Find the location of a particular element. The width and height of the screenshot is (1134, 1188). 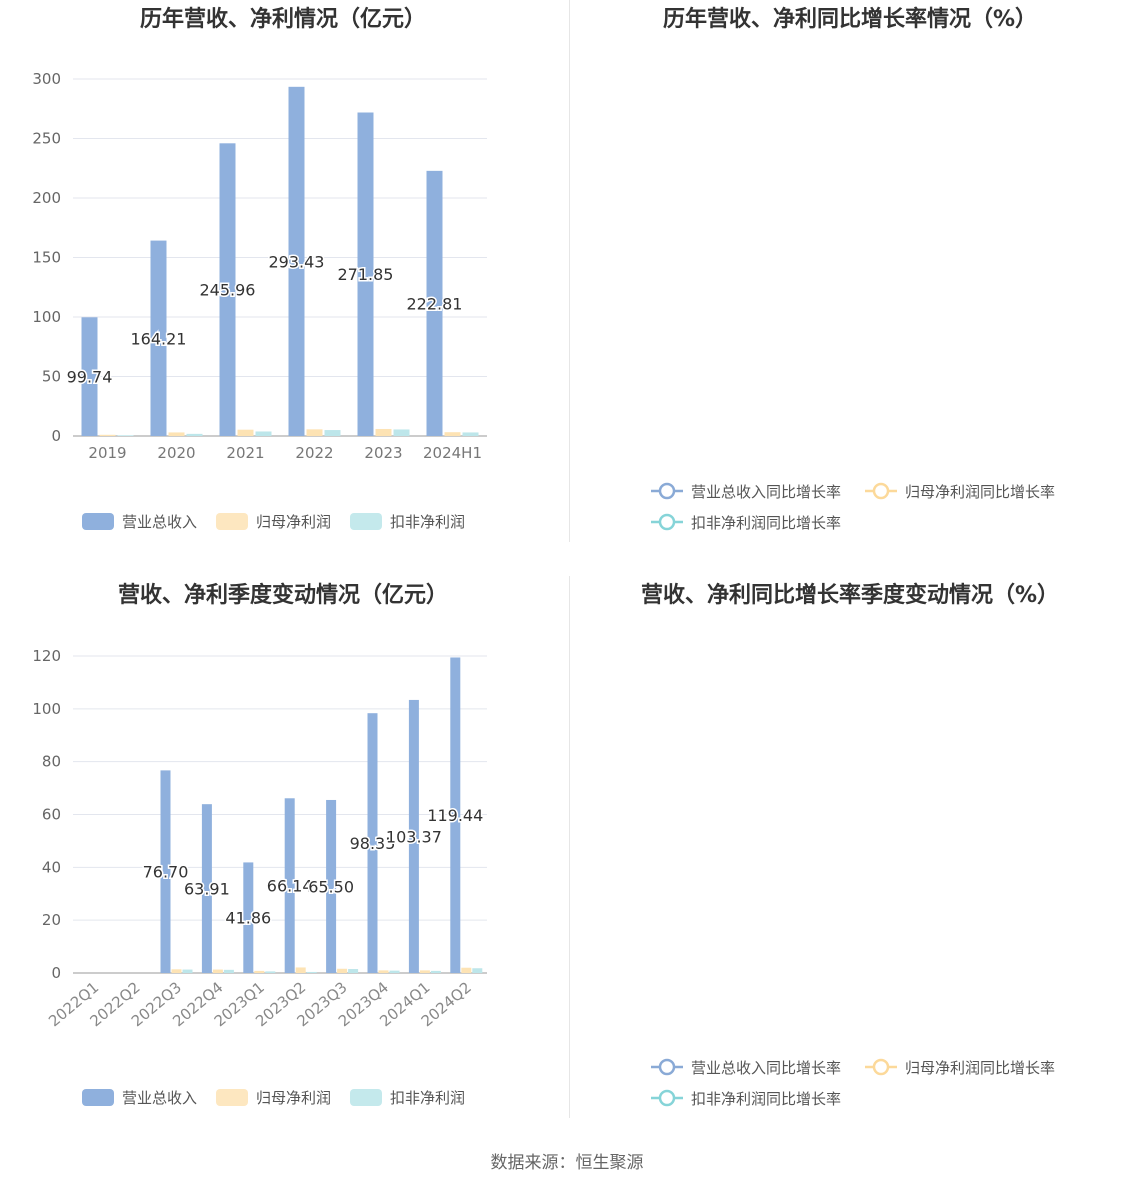

data-label: 245.96 is located at coordinates (228, 290).